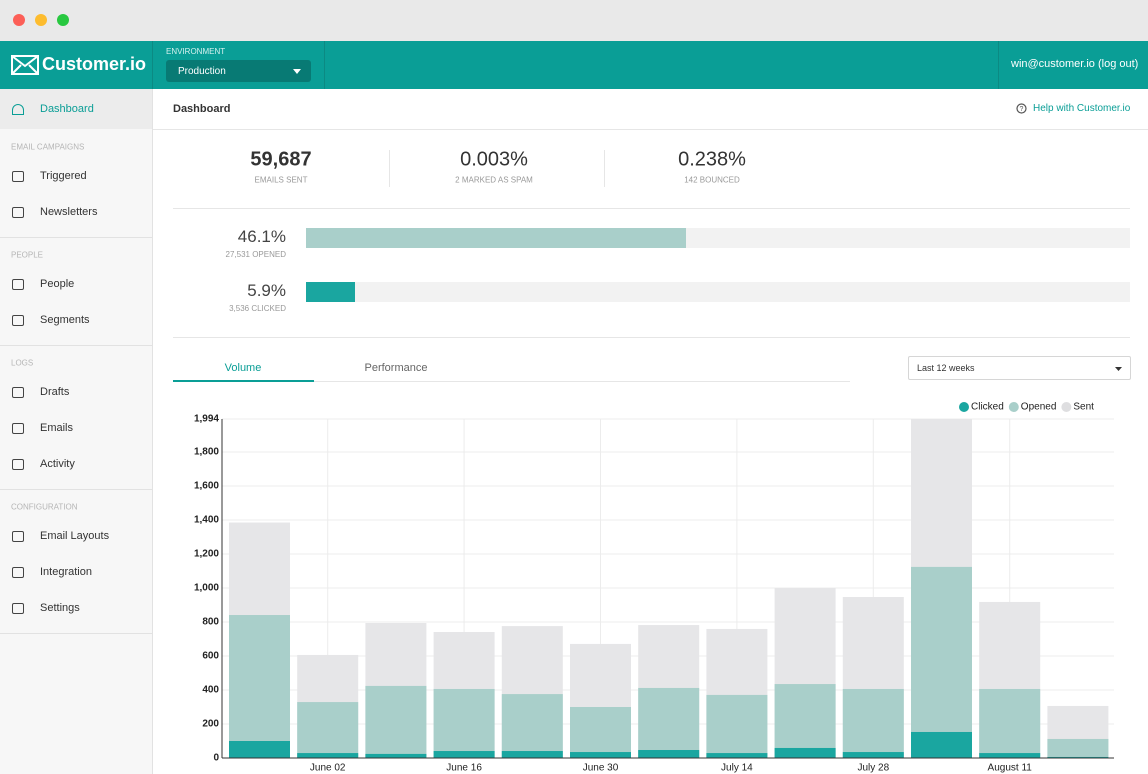 This screenshot has width=1148, height=774. I want to click on x-tick-label: July 28, so click(873, 768).